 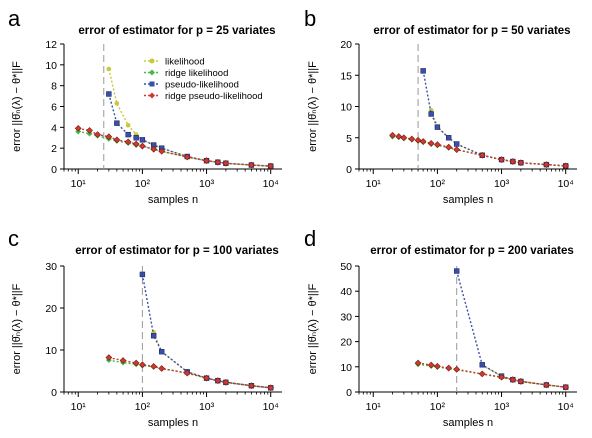 What do you see at coordinates (346, 267) in the screenshot?
I see `y-tick-label: 50` at bounding box center [346, 267].